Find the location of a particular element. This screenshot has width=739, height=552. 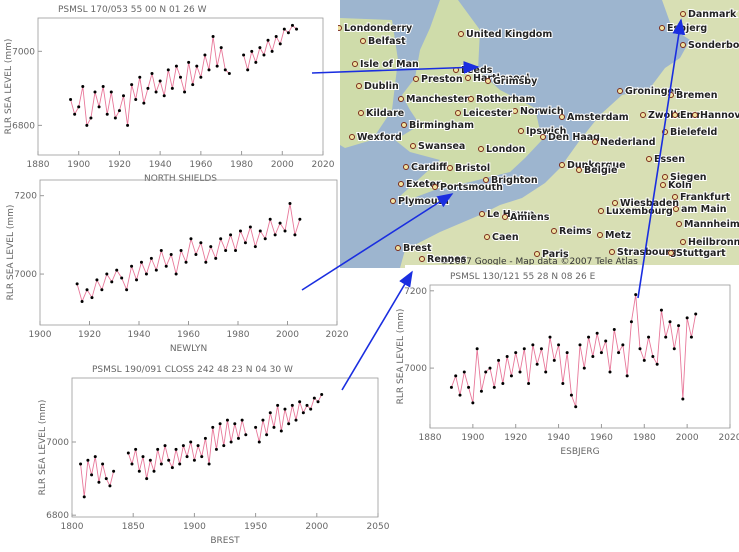

city-label: Rotherham is located at coordinates (505, 99).